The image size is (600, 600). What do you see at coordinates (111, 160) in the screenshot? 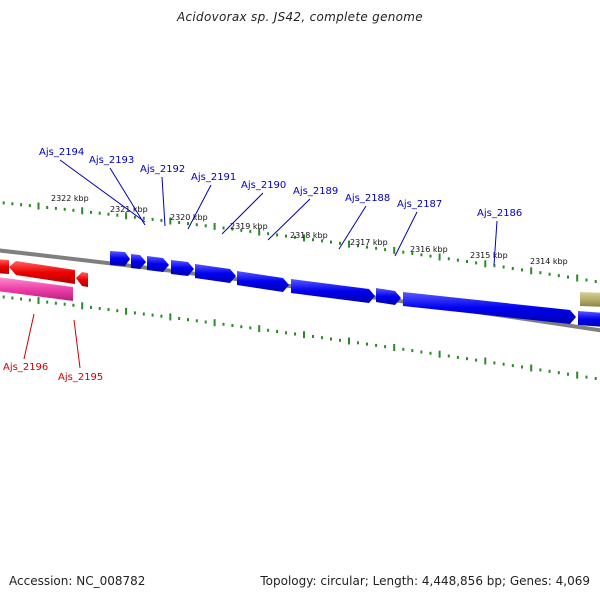
I see `gene-label-ajs-2193: Ajs_2193` at bounding box center [111, 160].